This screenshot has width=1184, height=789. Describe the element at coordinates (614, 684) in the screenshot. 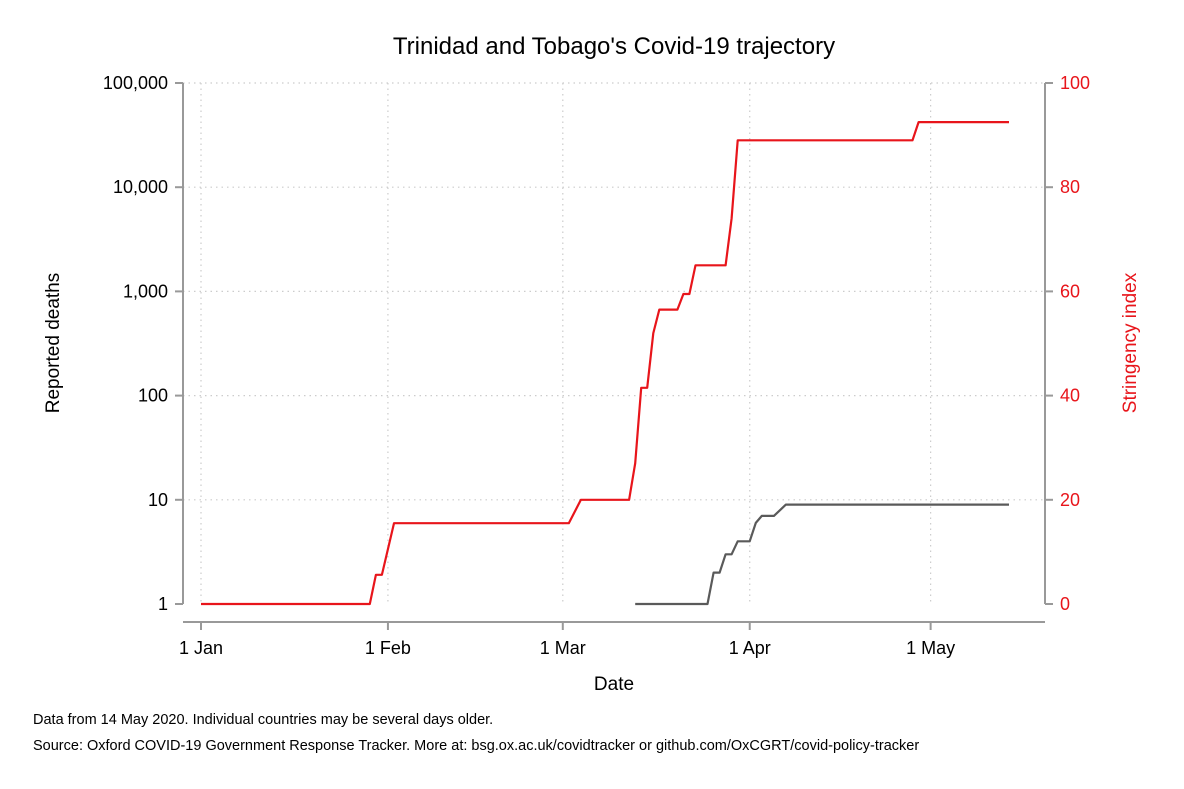

I see `x-axis-label: Date` at that location.